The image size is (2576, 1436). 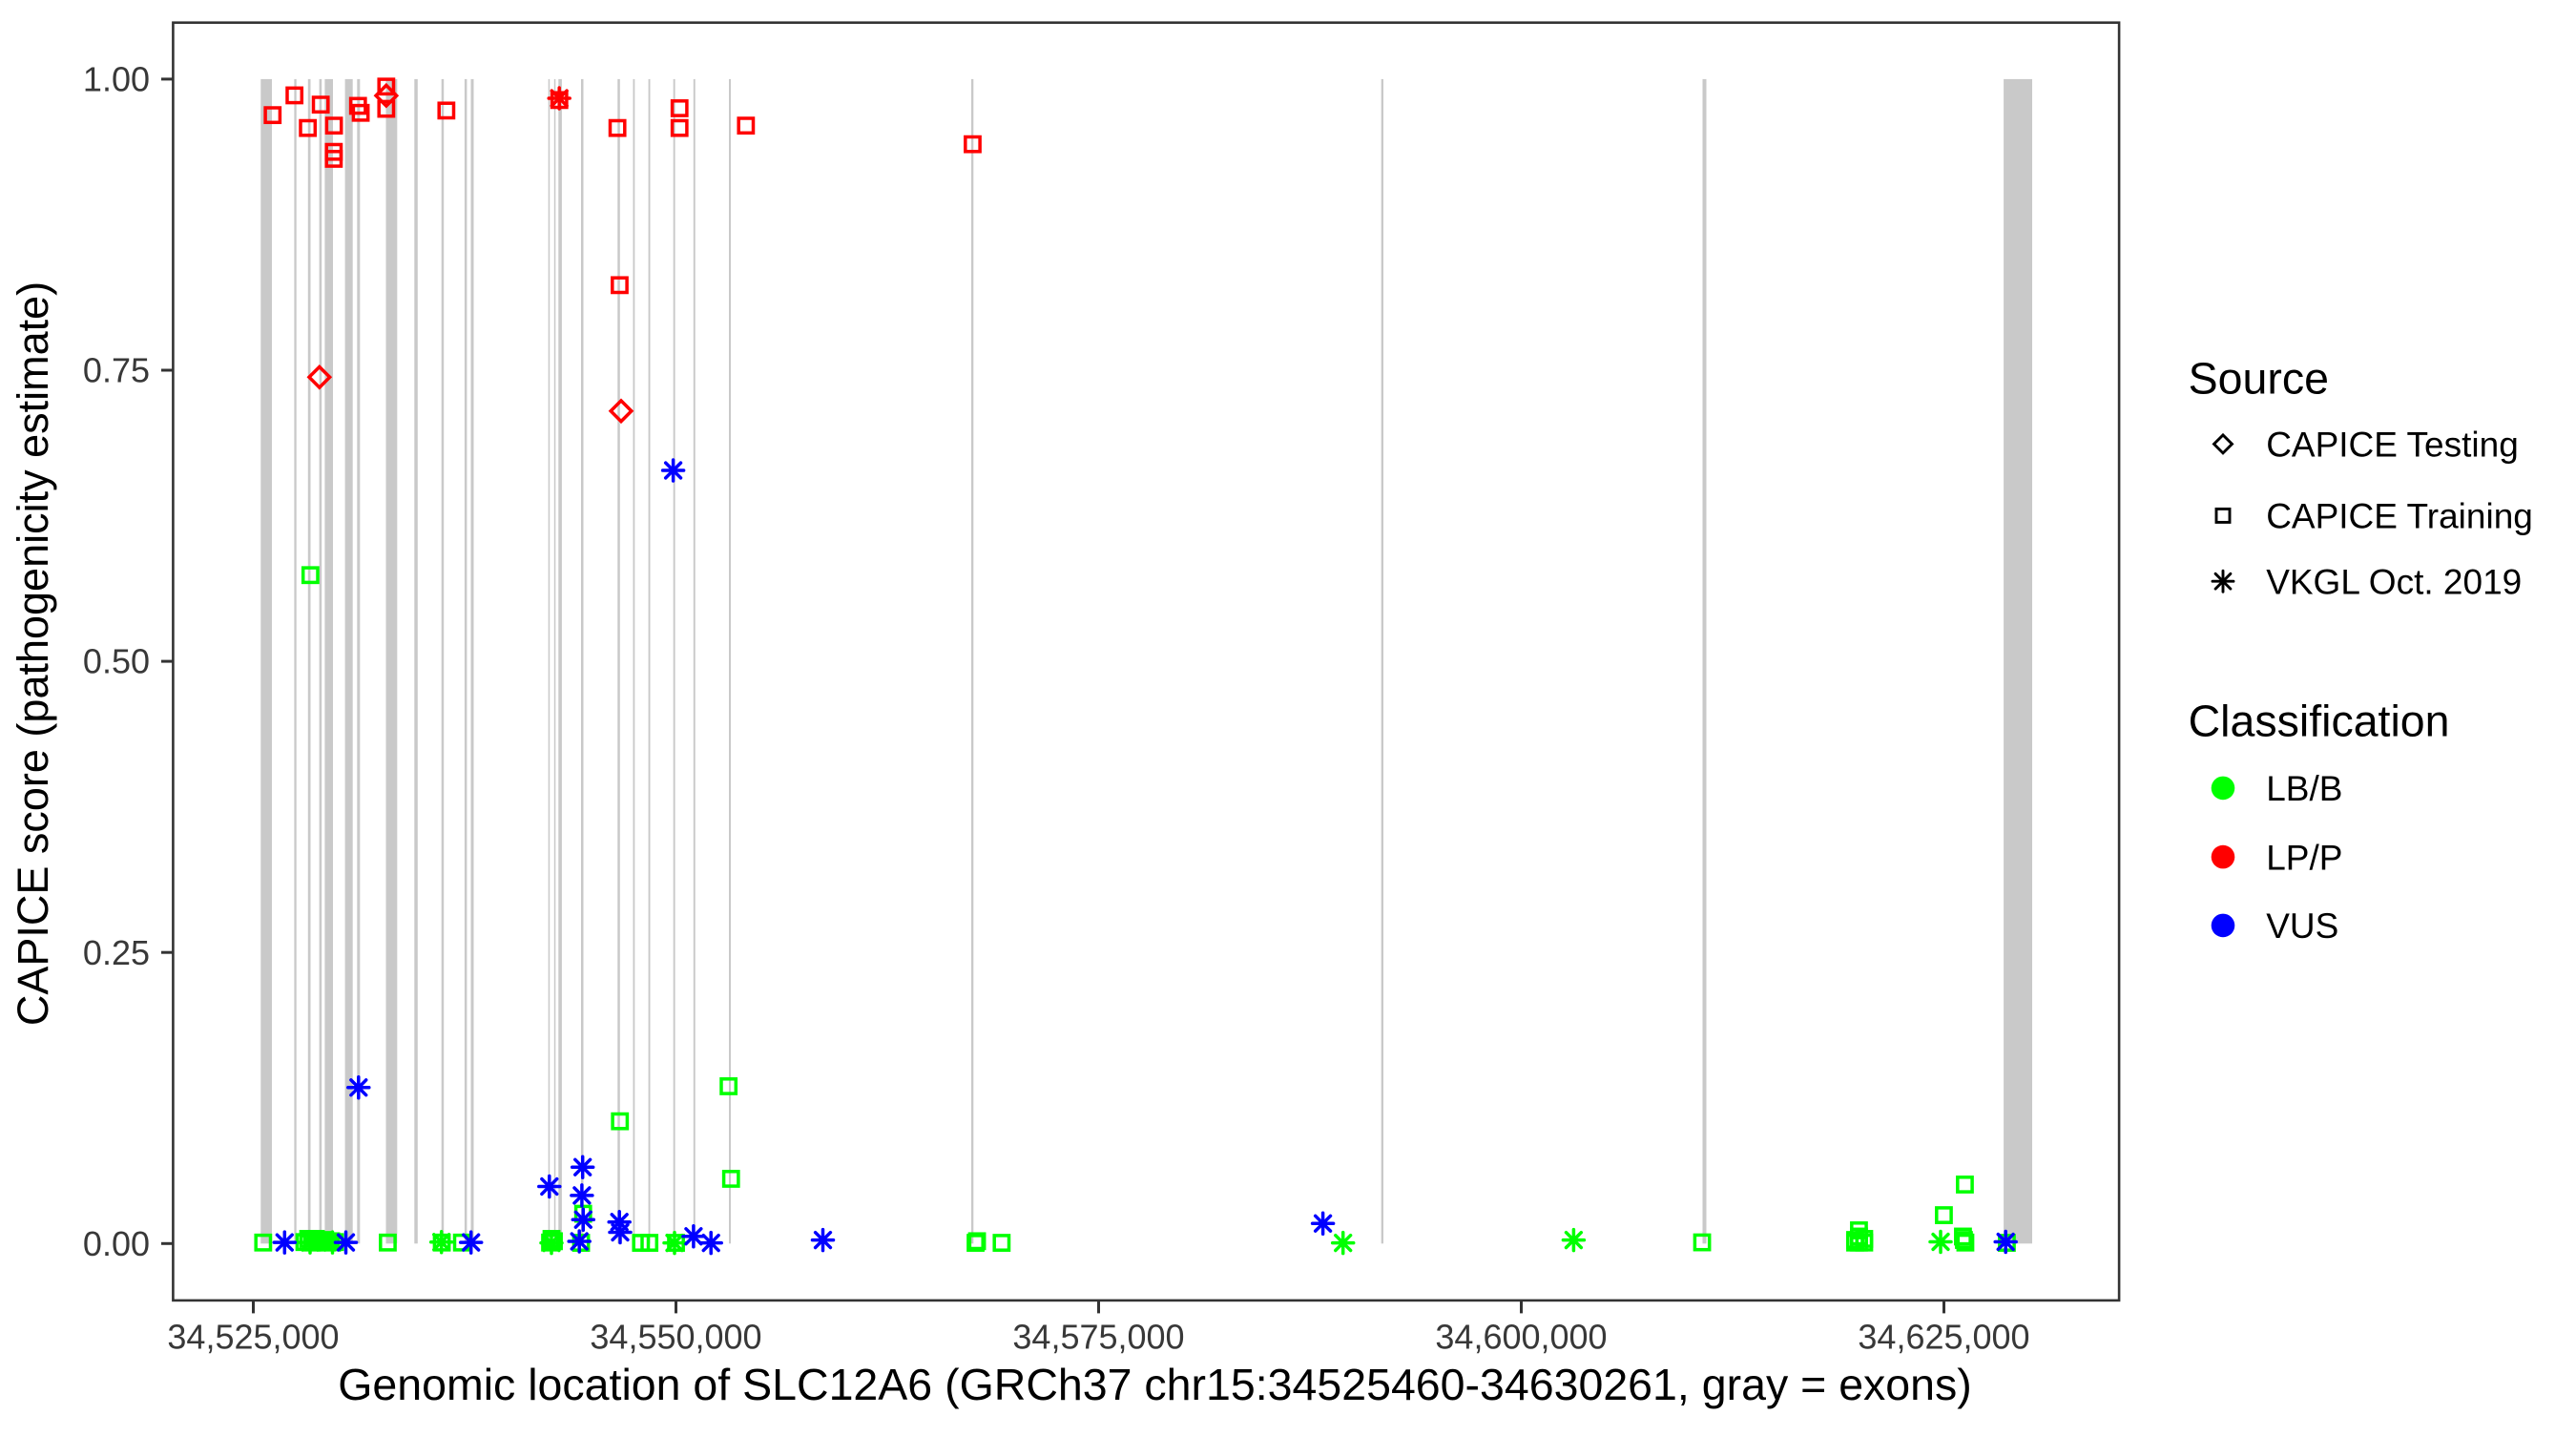 I want to click on svg-text: Source, so click(x=2259, y=379).